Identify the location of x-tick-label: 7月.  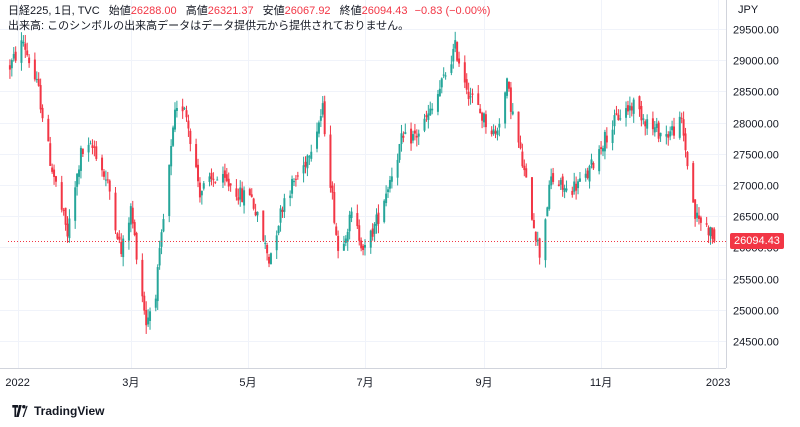
(364, 383).